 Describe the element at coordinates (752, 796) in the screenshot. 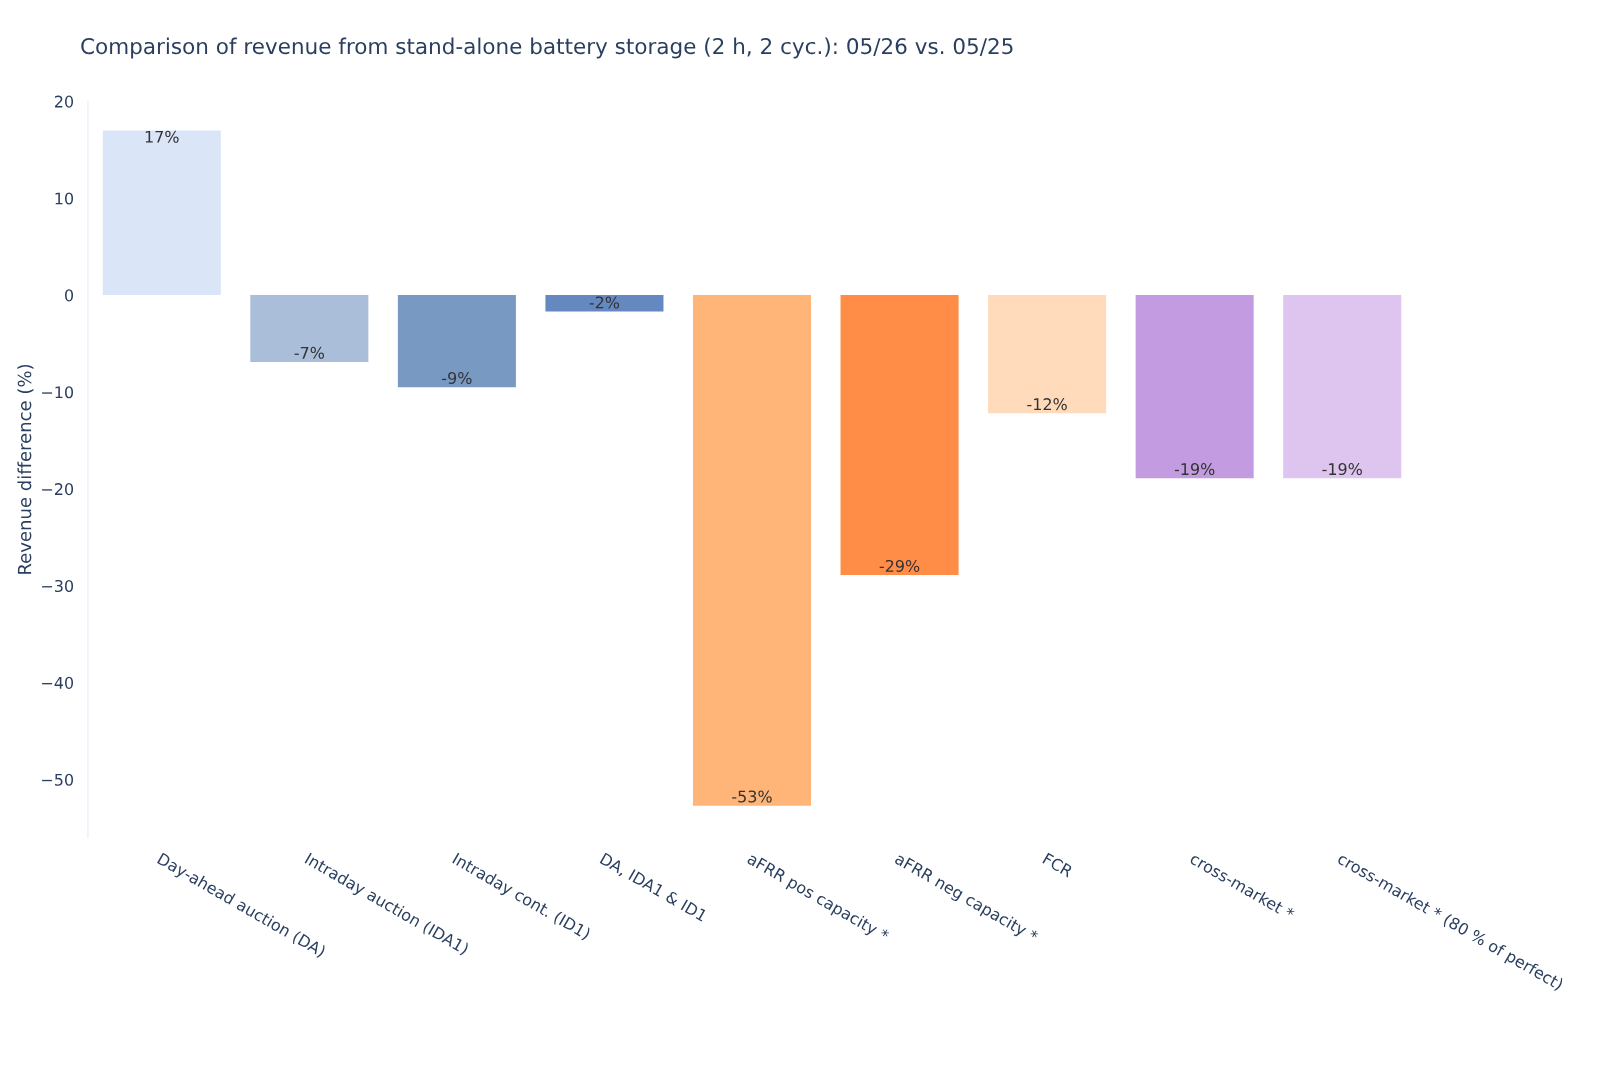

I see `data-label: -53%` at that location.